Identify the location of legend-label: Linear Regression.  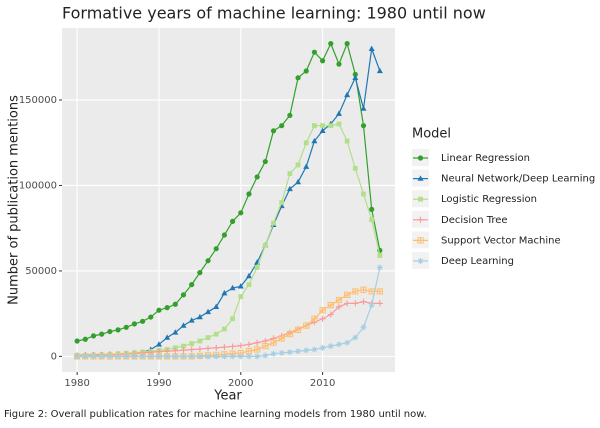
(485, 158).